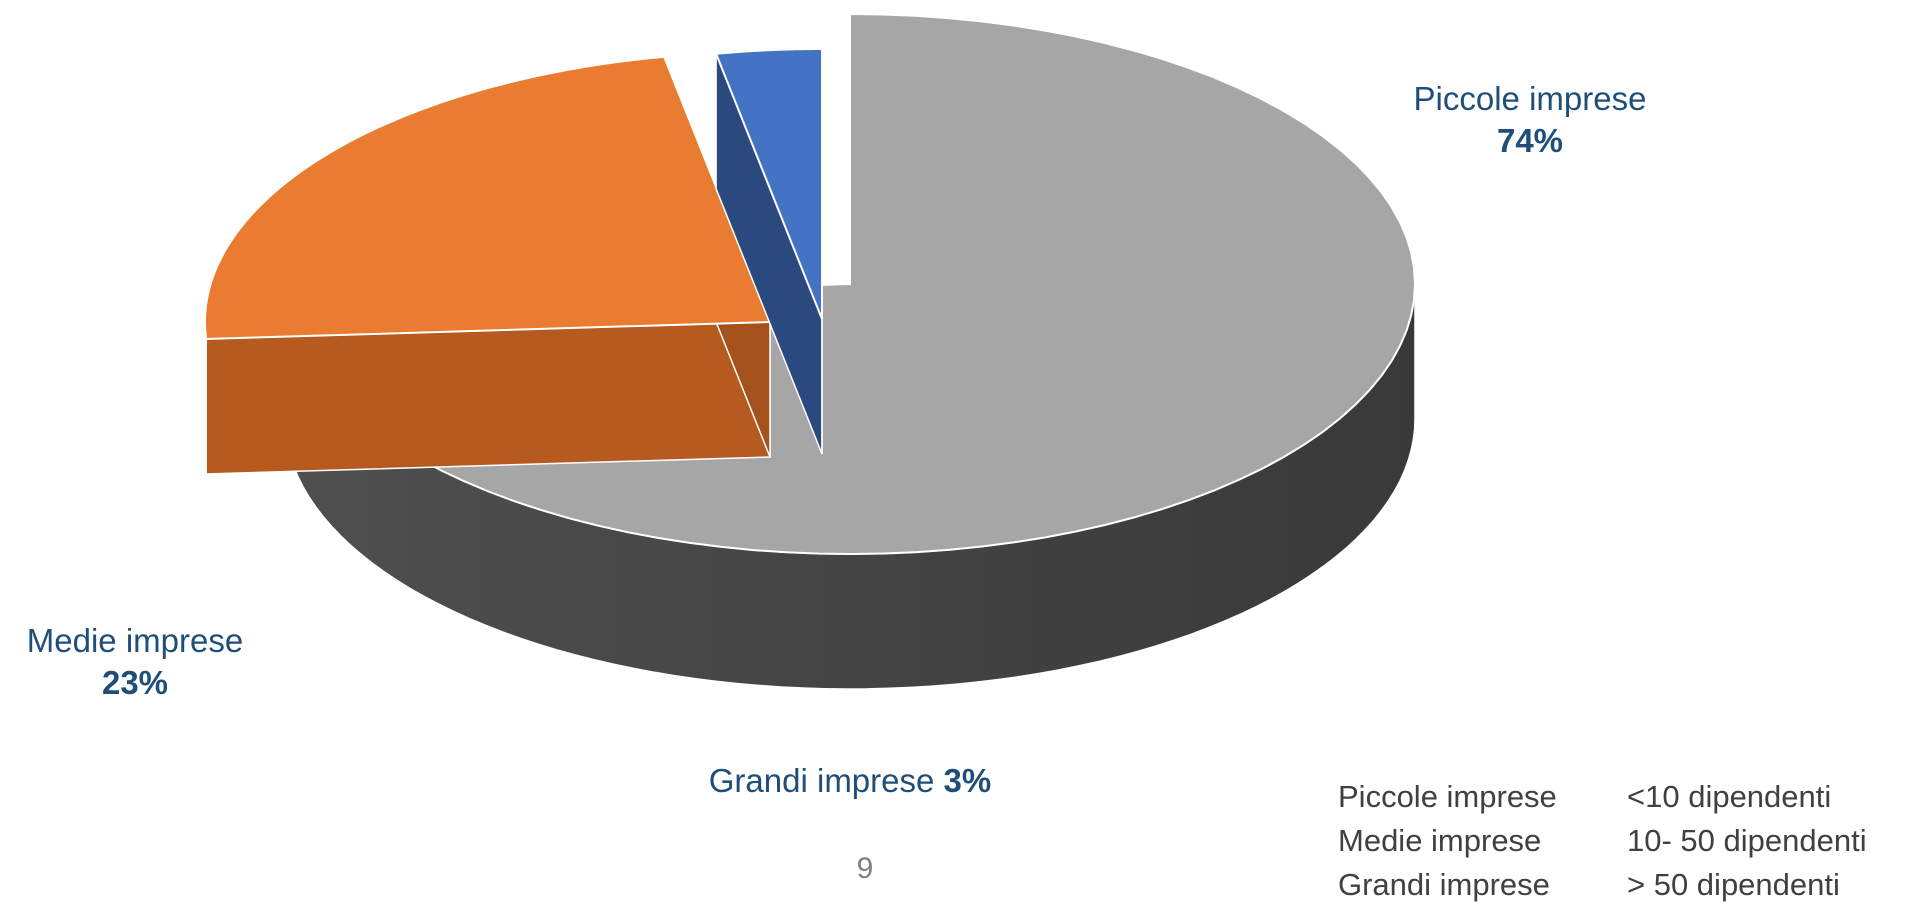 The image size is (1921, 907). Describe the element at coordinates (205, 398) in the screenshot. I see `slice-outer-wall` at that location.